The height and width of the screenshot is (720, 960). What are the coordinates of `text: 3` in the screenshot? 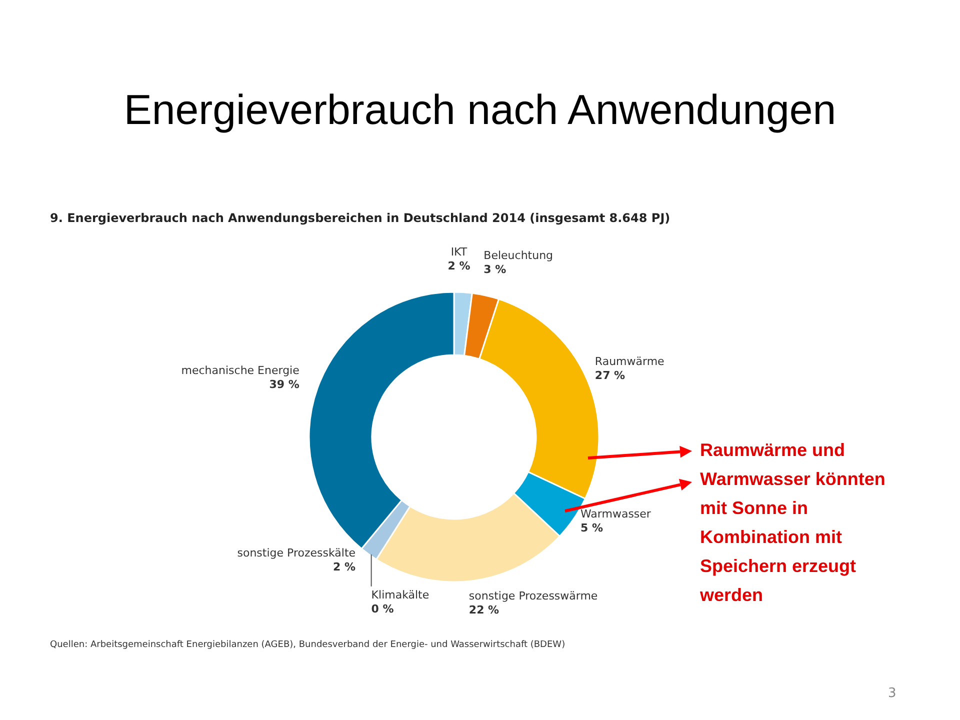 It's located at (892, 693).